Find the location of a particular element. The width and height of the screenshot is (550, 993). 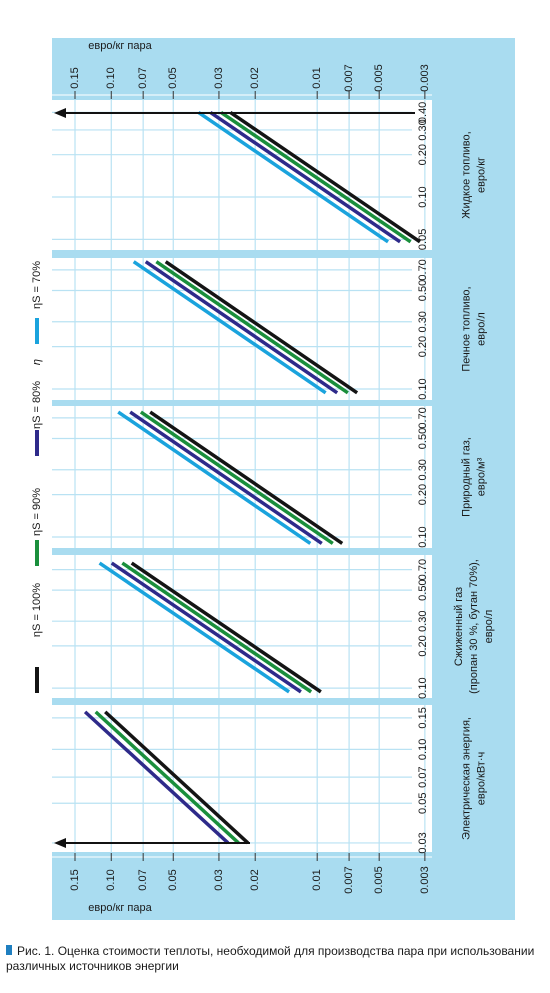

panel-label: Жидкое топливо, is located at coordinates (466, 174).